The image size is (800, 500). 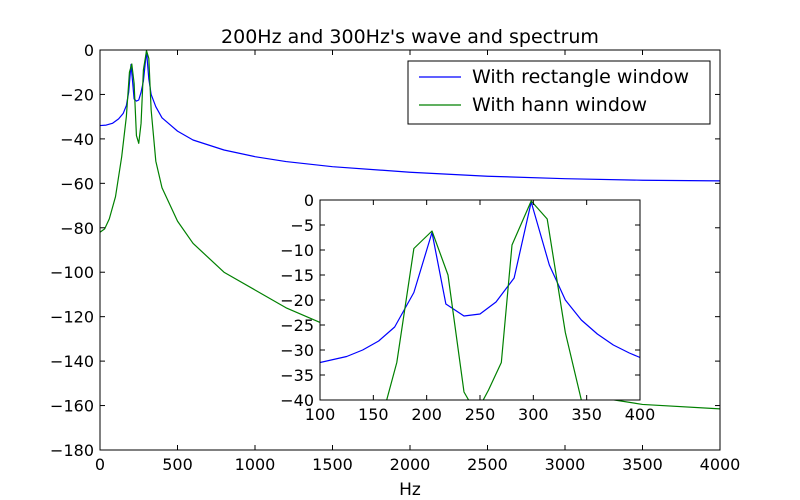 I want to click on main-y-tick-label: −80, so click(x=77, y=228).